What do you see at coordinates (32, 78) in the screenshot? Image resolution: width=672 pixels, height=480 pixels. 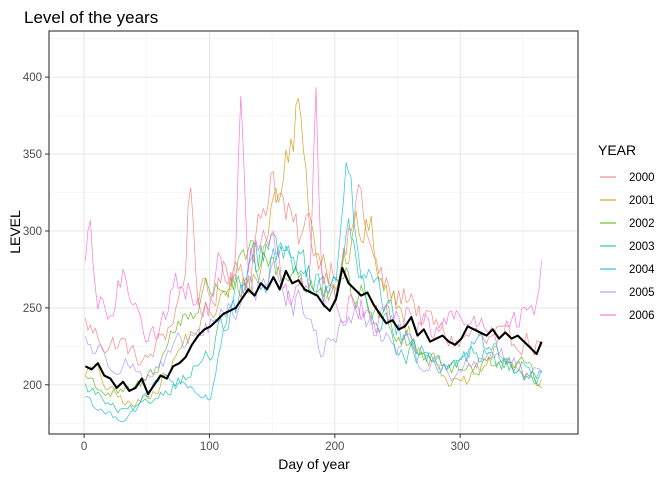 I see `y-tick-label: 400` at bounding box center [32, 78].